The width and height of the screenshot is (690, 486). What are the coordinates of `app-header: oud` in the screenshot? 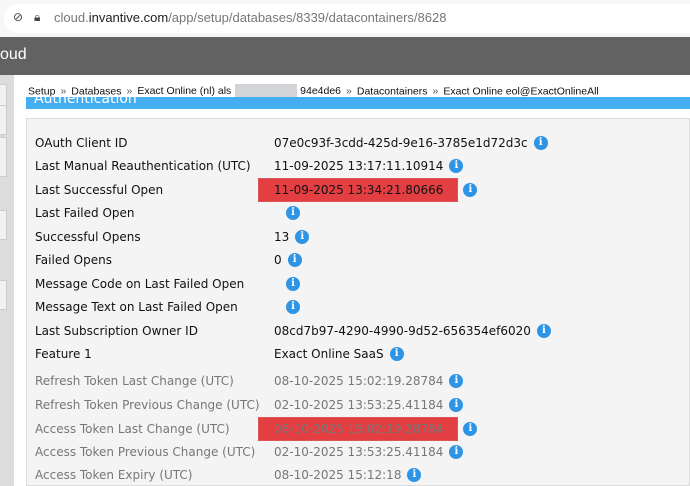 It's located at (345, 56).